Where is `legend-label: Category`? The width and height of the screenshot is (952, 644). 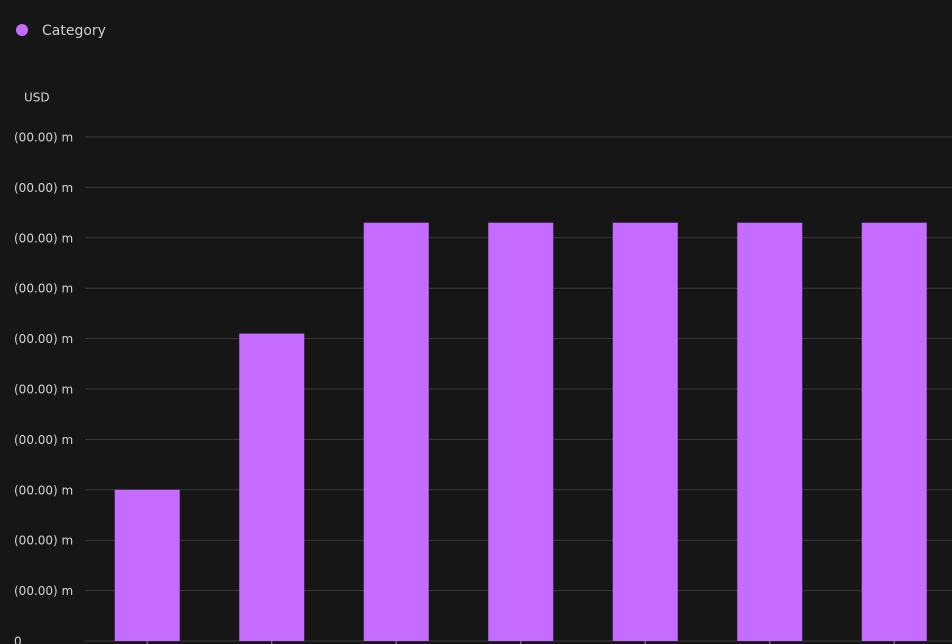 legend-label: Category is located at coordinates (74, 31).